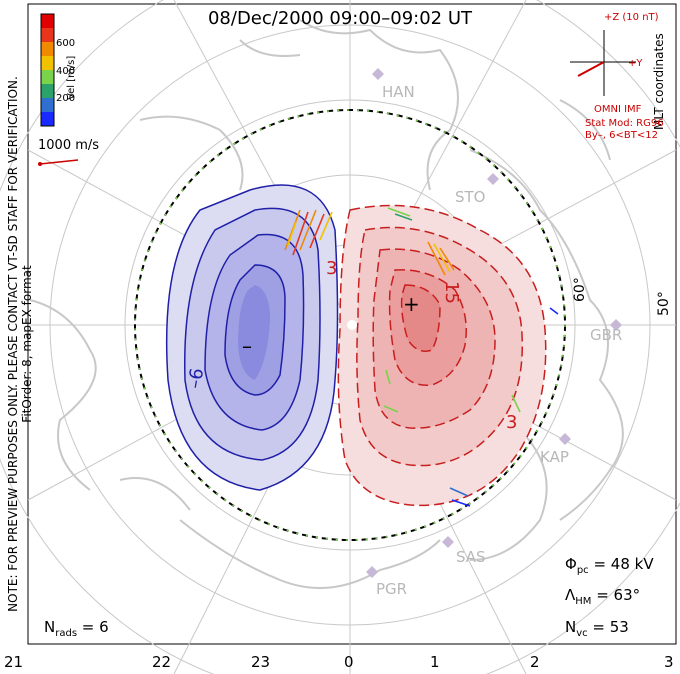  I want to click on contour-label-3b: 3, so click(512, 422).